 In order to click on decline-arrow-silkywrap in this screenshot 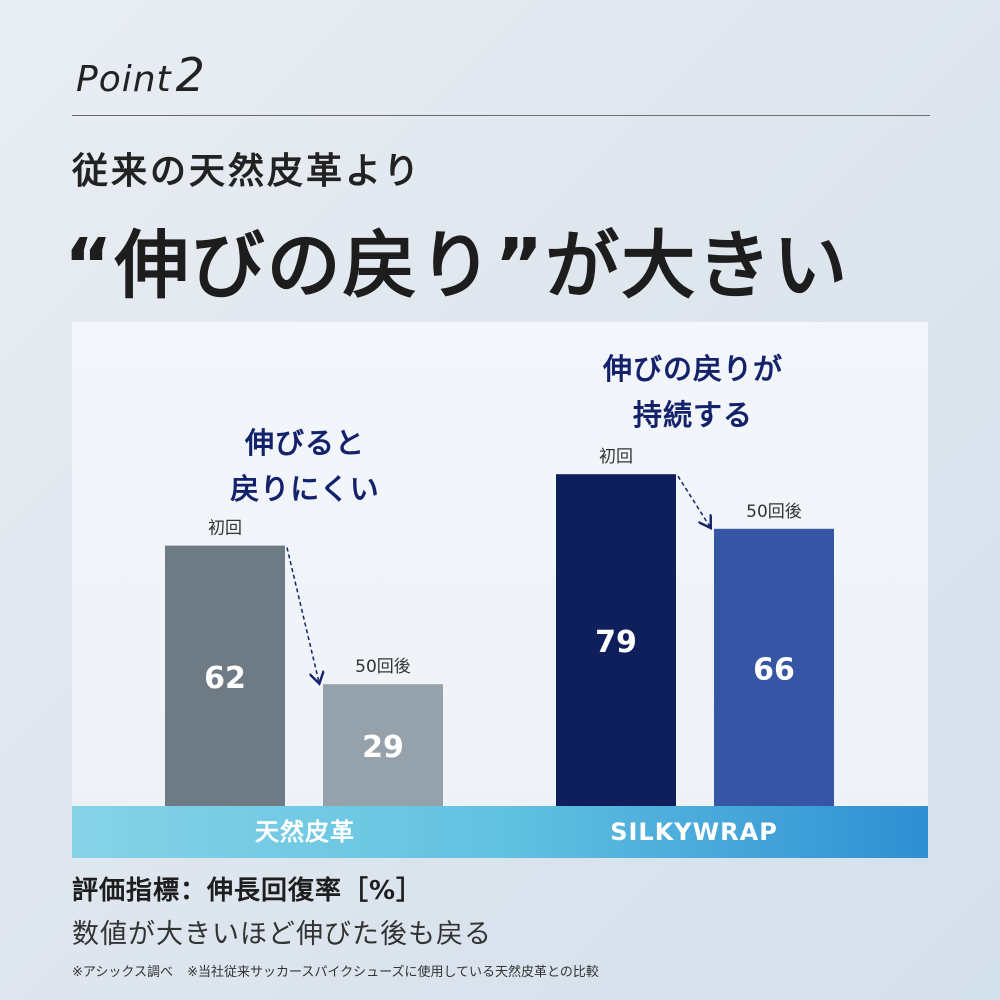, I will do `click(693, 501)`.